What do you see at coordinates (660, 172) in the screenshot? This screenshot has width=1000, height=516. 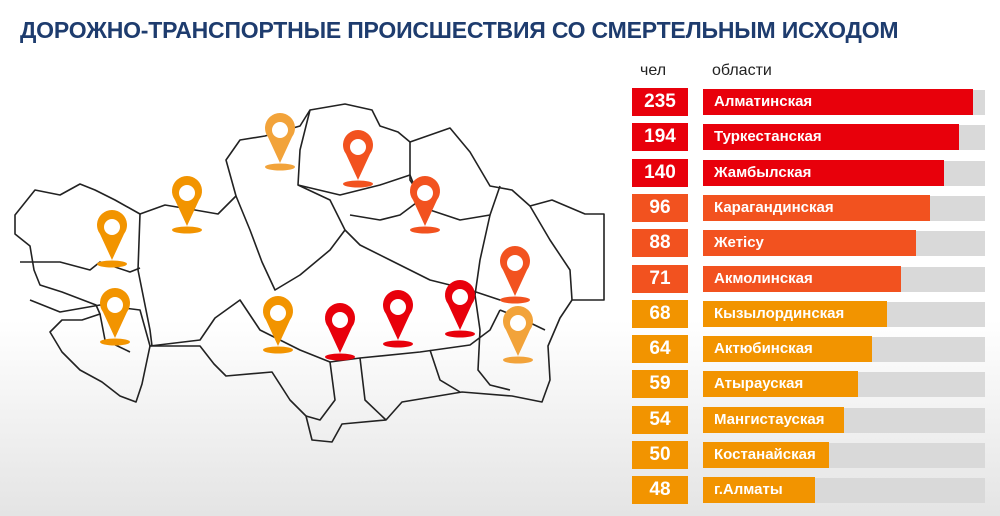 I see `bar-value-label: 140` at bounding box center [660, 172].